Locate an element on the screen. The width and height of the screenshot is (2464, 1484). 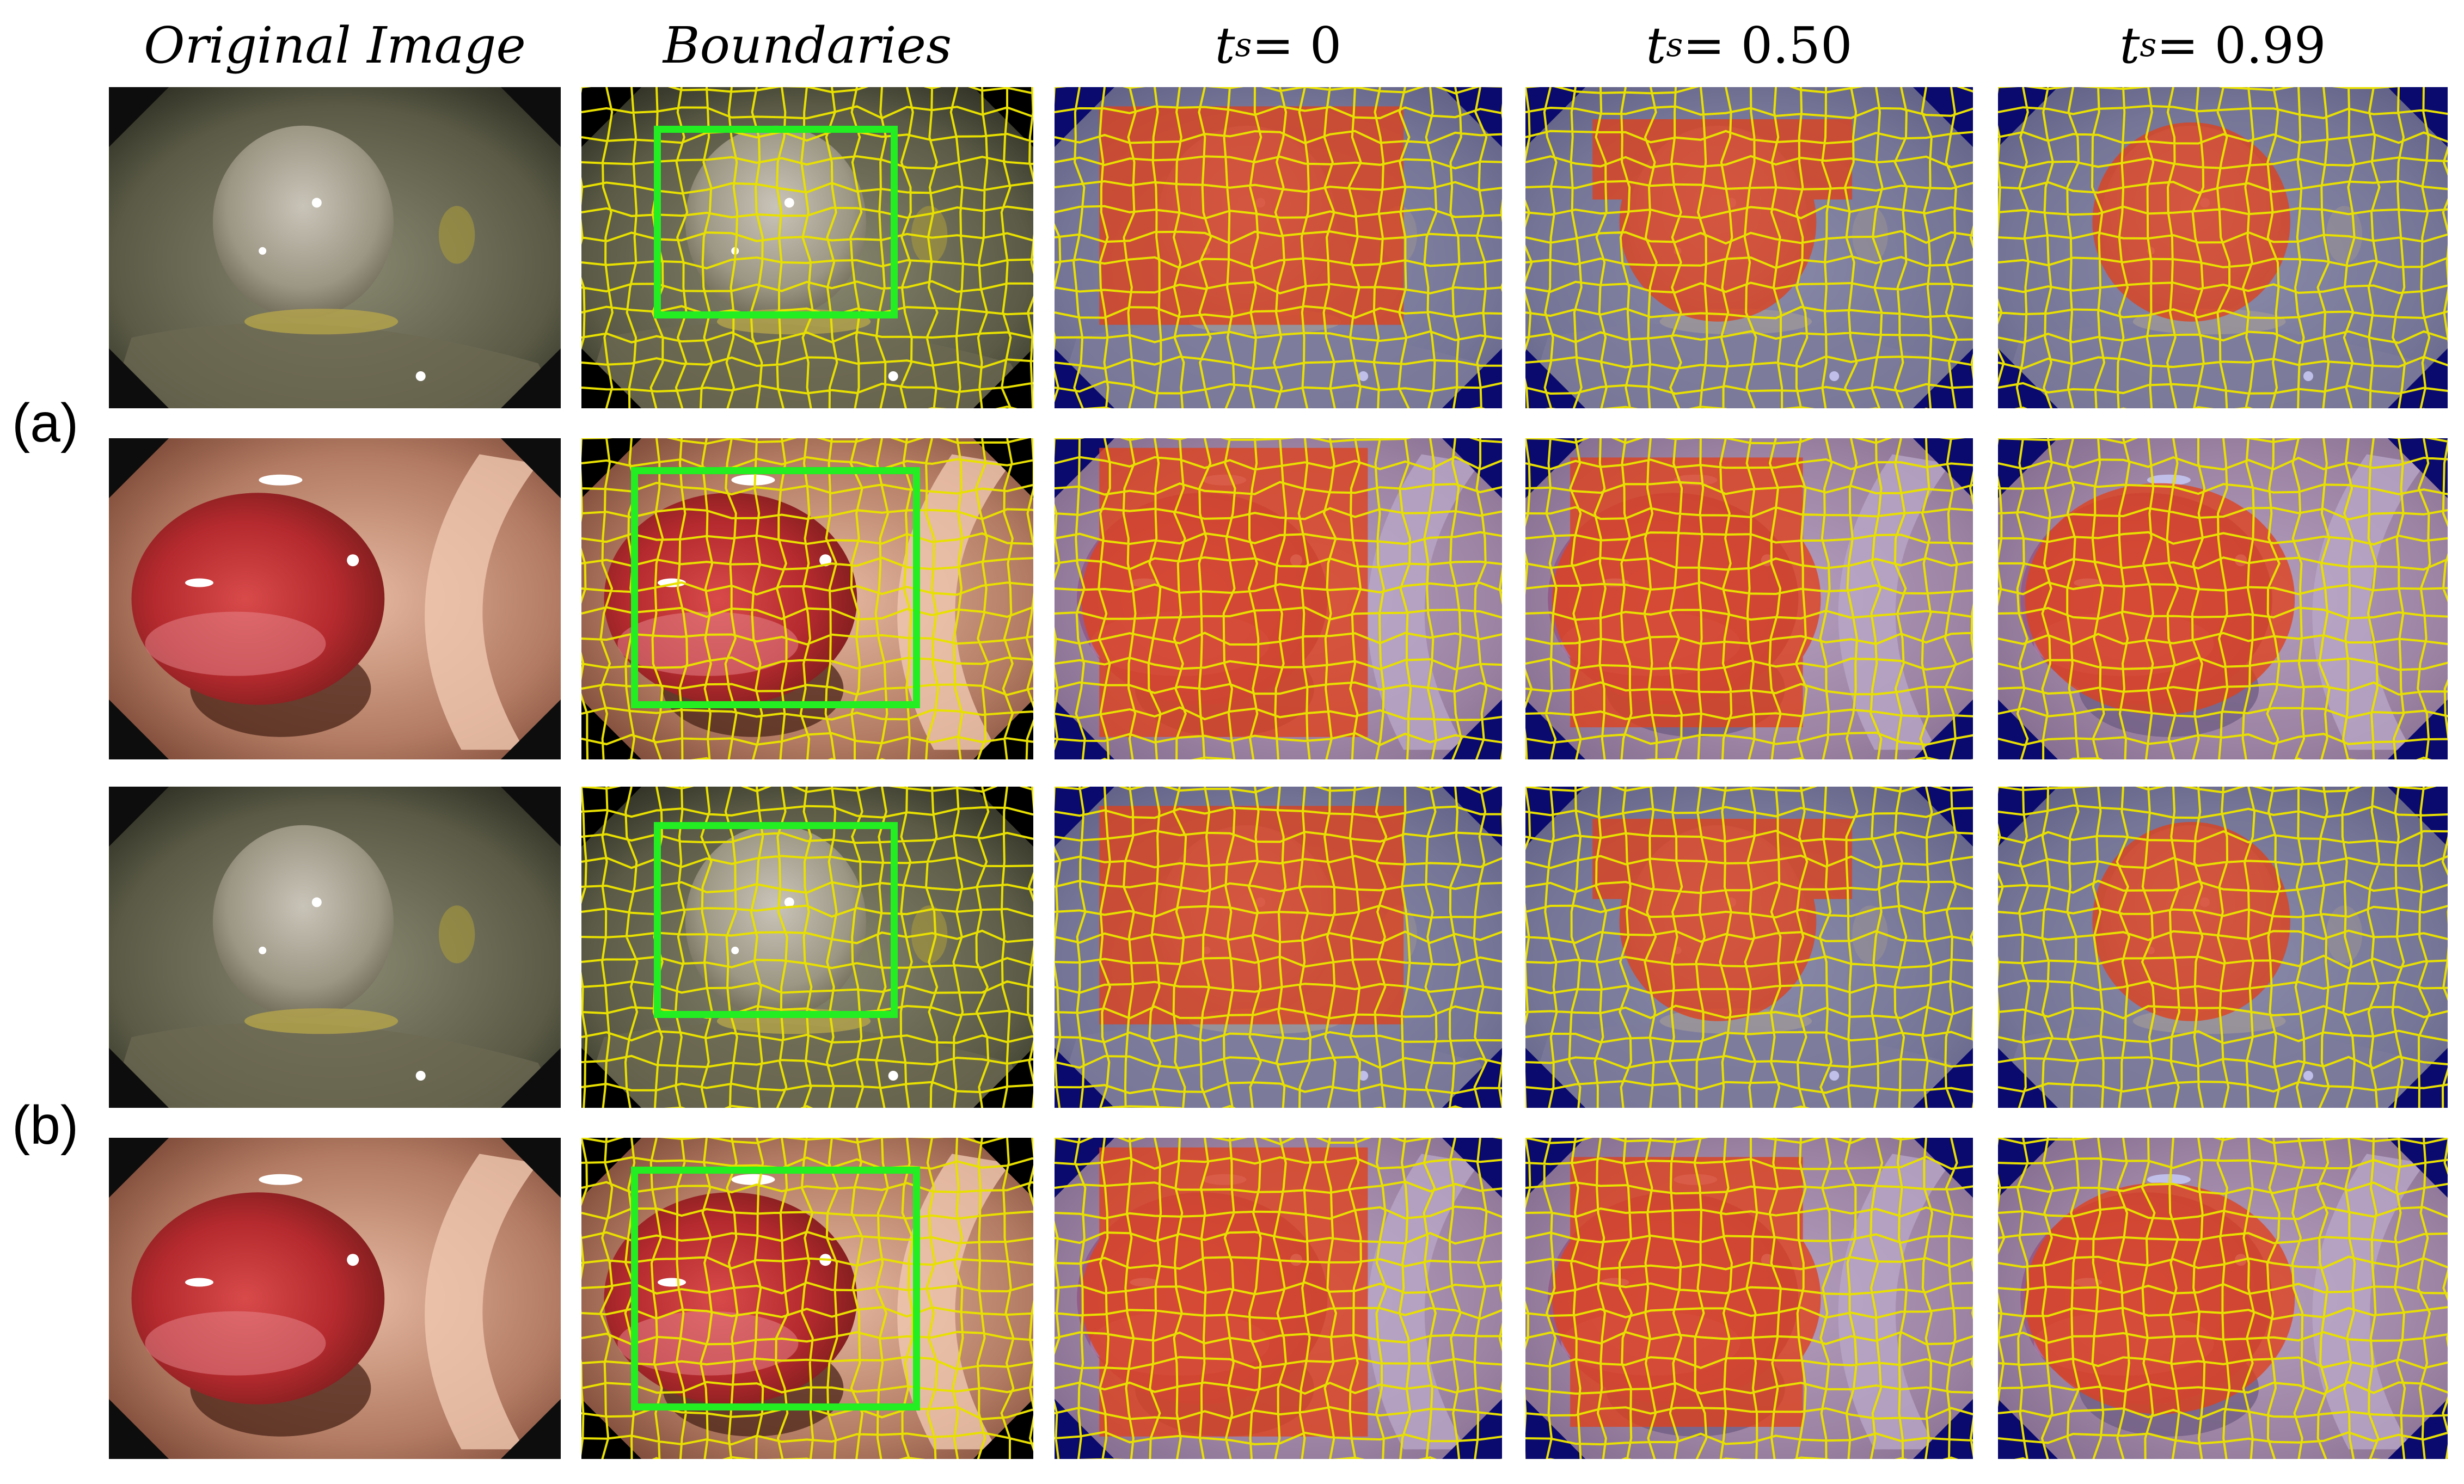
figure-panel-r2-t0 is located at coordinates (1278, 598).